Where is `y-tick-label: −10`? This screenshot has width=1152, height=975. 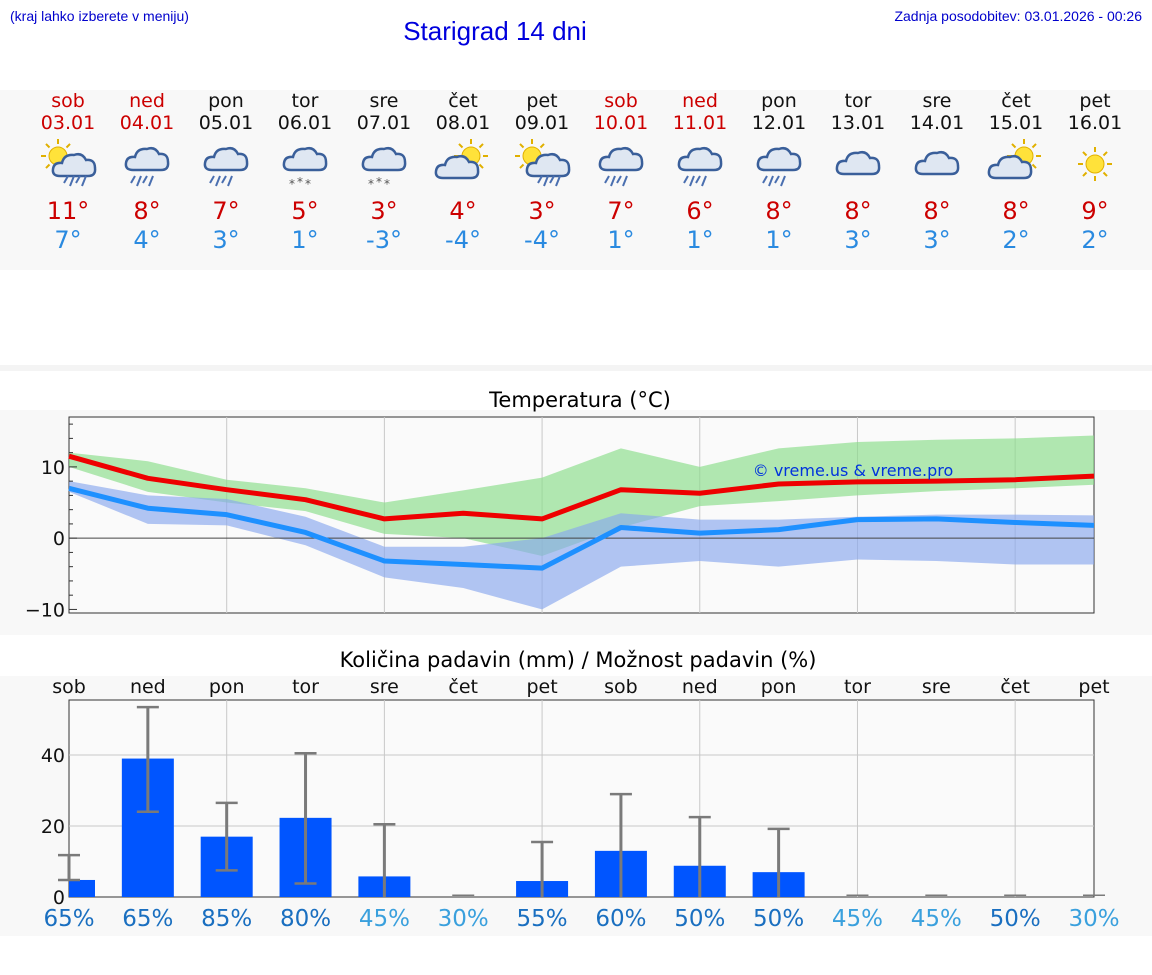
y-tick-label: −10 is located at coordinates (45, 610).